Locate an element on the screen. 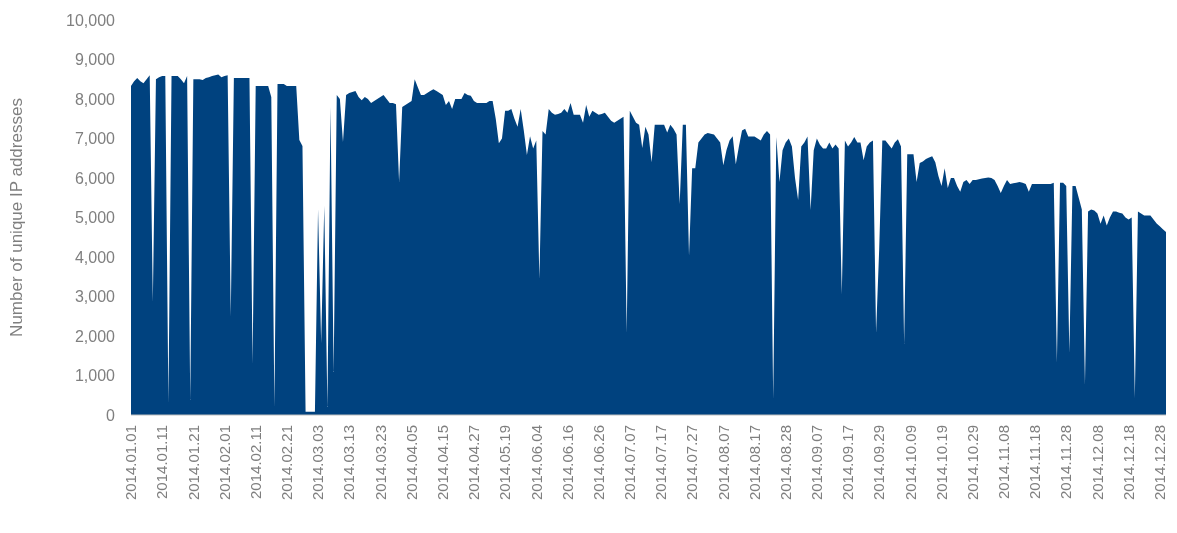 The height and width of the screenshot is (533, 1177). y-tick-label: 8,000 is located at coordinates (95, 99).